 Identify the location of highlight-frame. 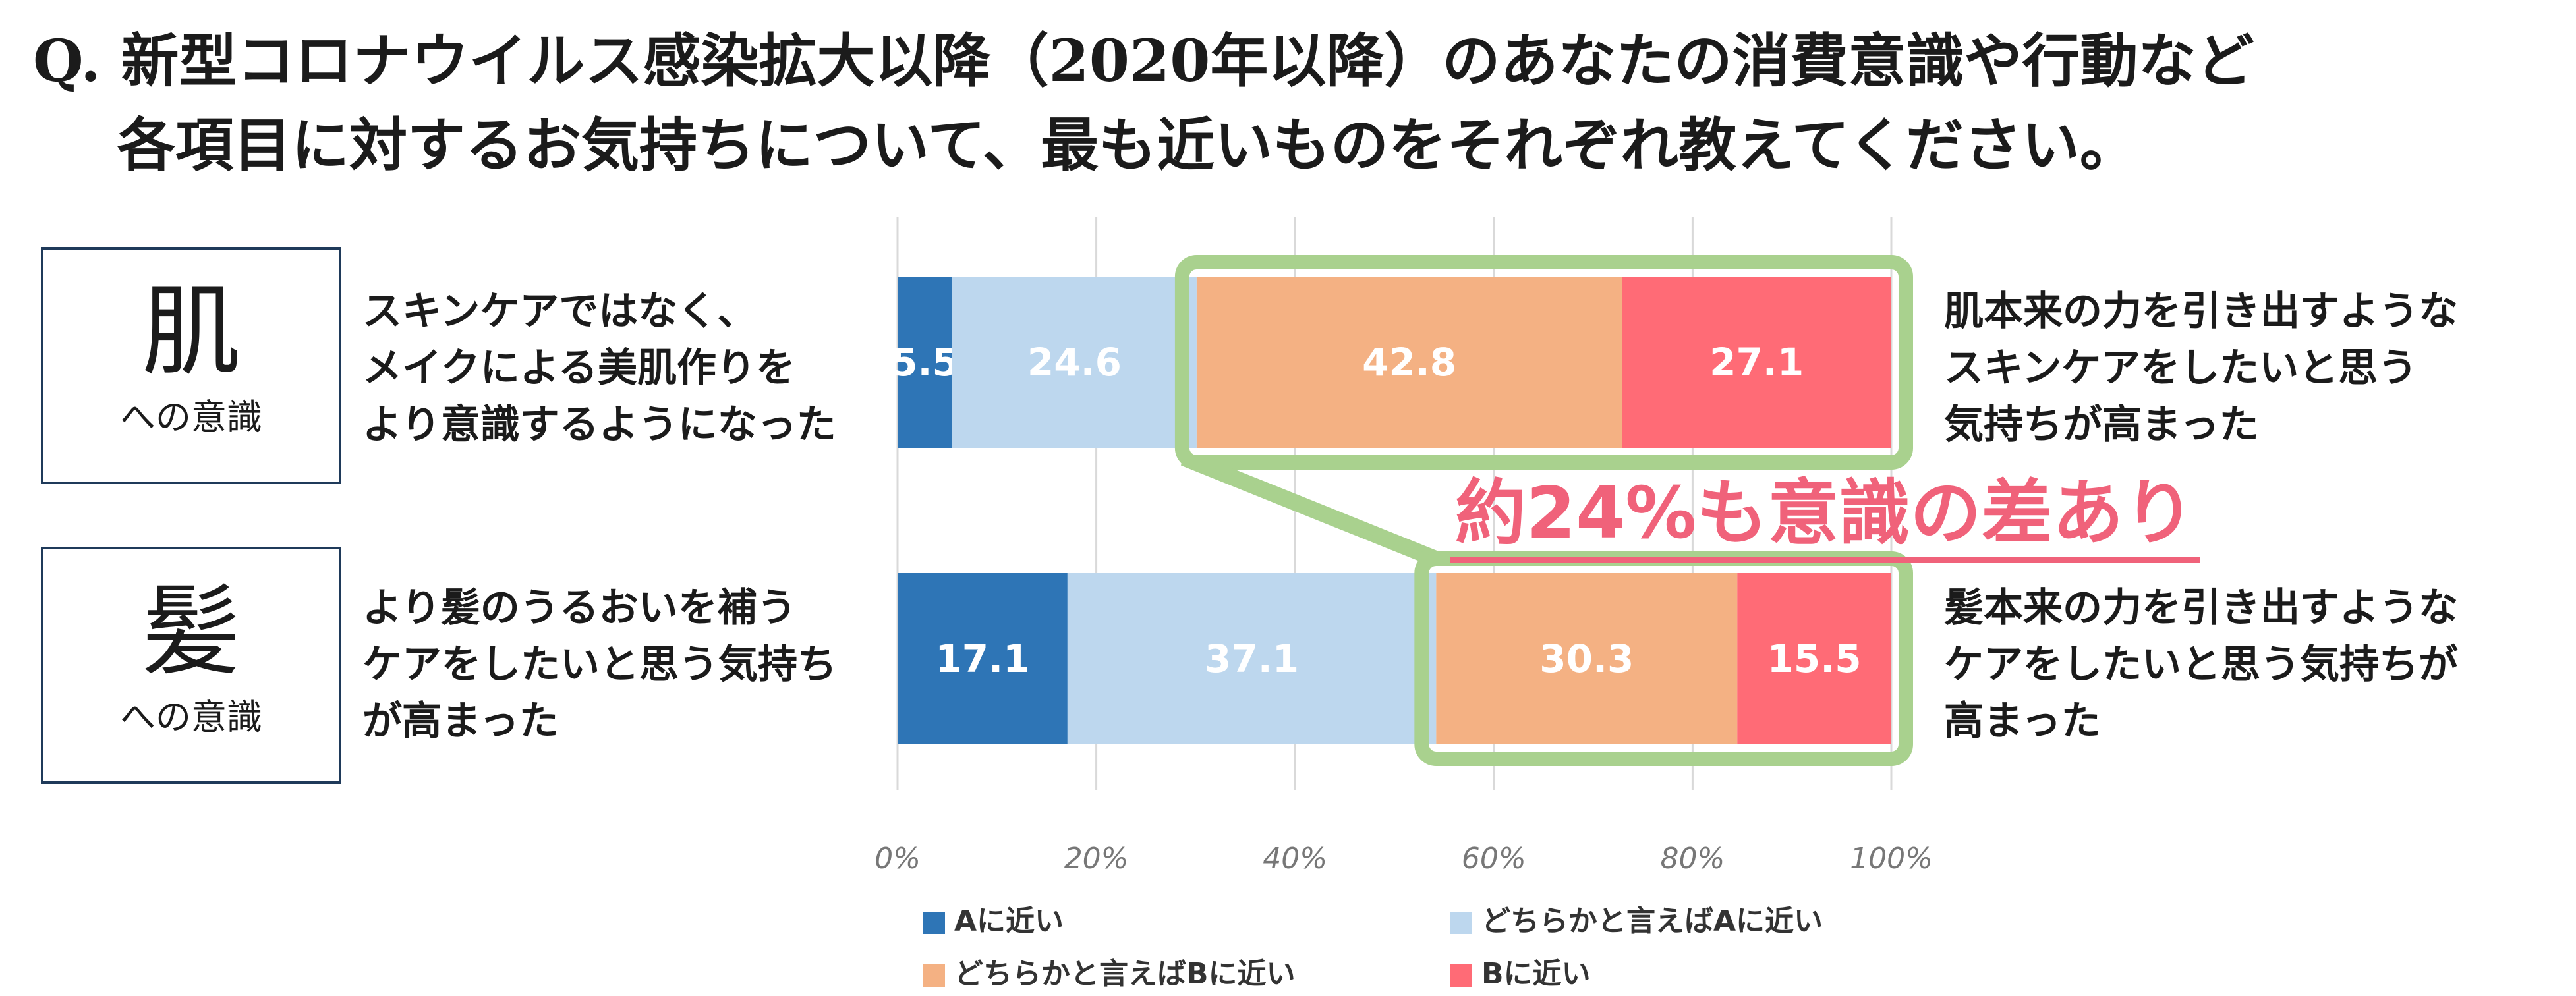
(1544, 362).